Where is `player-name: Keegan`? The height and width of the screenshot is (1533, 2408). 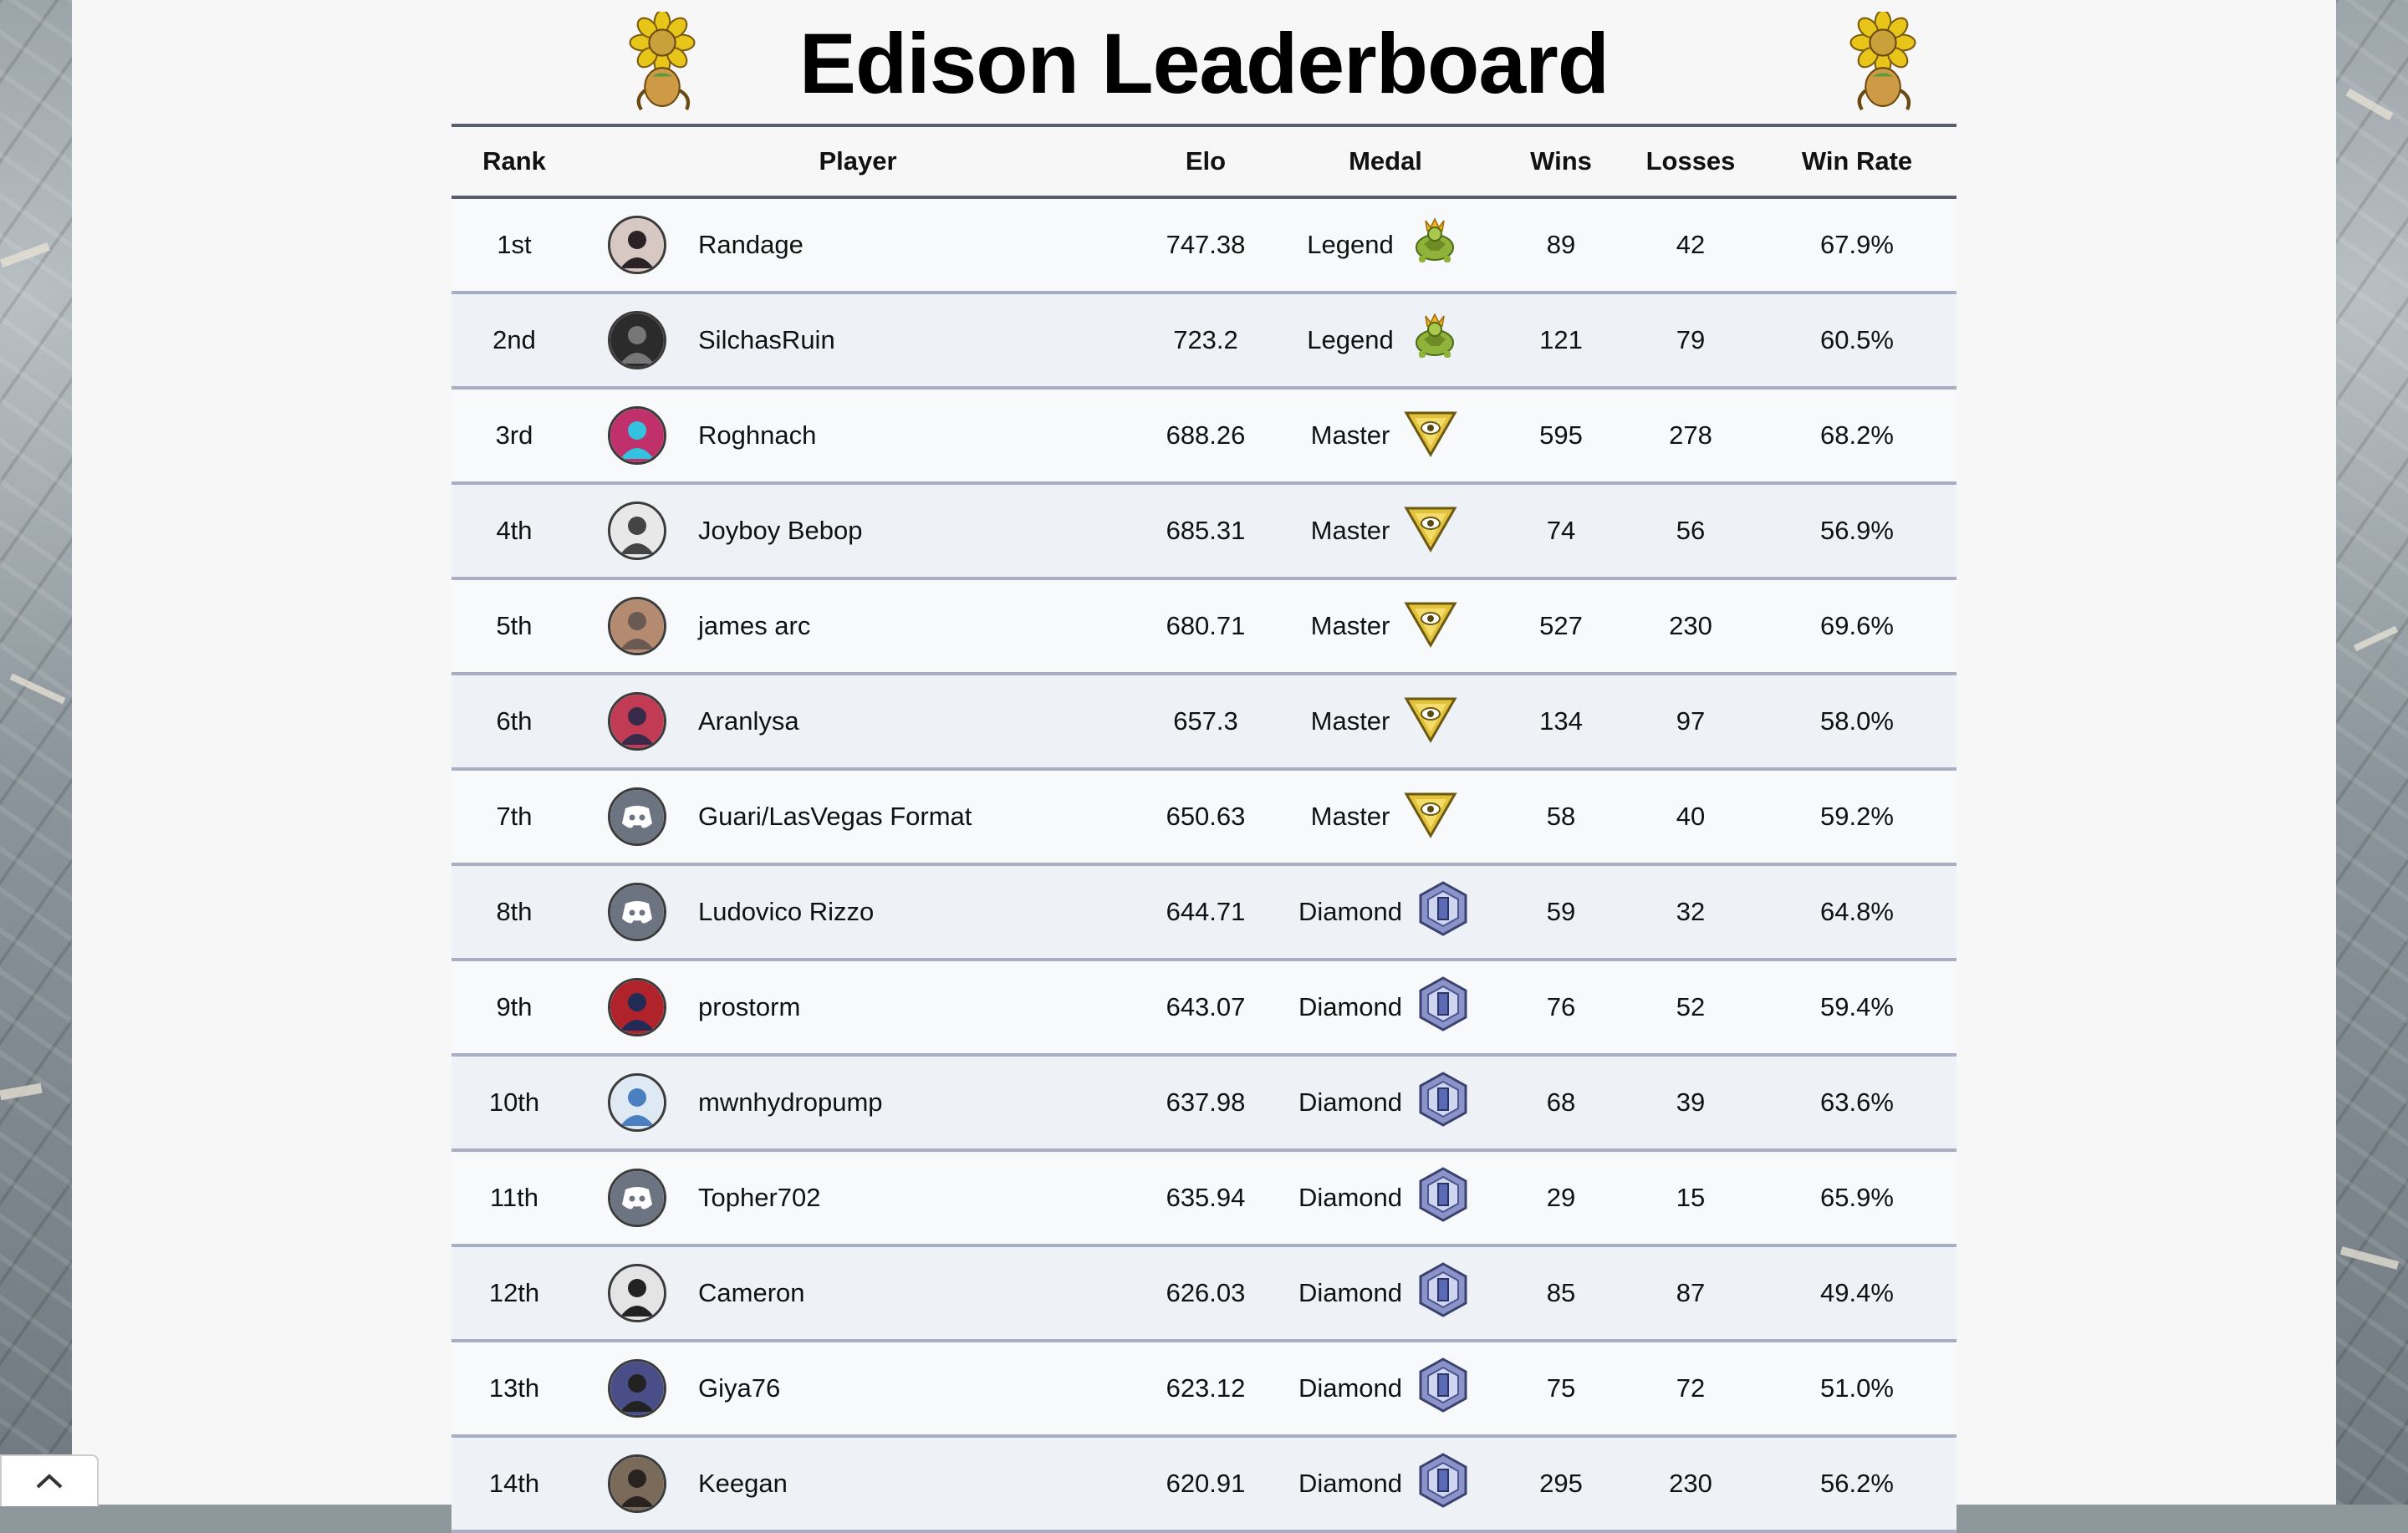
player-name: Keegan is located at coordinates (743, 1483).